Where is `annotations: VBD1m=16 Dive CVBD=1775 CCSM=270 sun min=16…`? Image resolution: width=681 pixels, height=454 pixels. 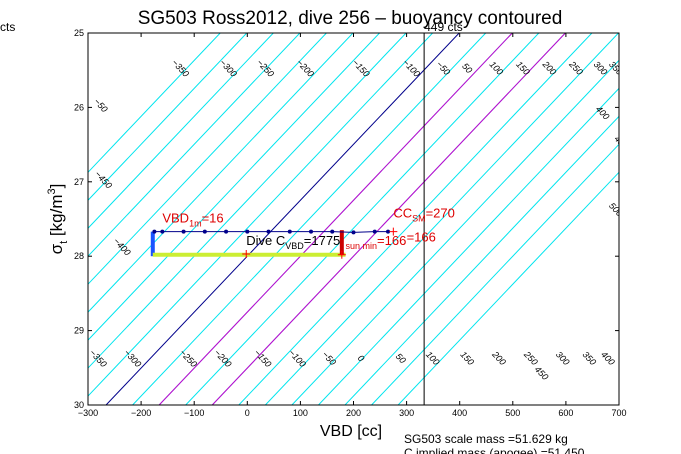
annotations: VBD1m=16 Dive CVBD=1775 CCSM=270 sun min=16… is located at coordinates (308, 229).